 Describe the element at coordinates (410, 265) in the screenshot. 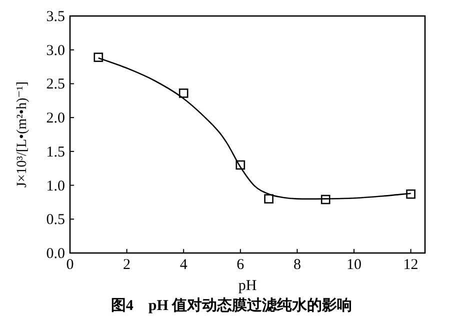

I see `x-tick-label: 12` at that location.